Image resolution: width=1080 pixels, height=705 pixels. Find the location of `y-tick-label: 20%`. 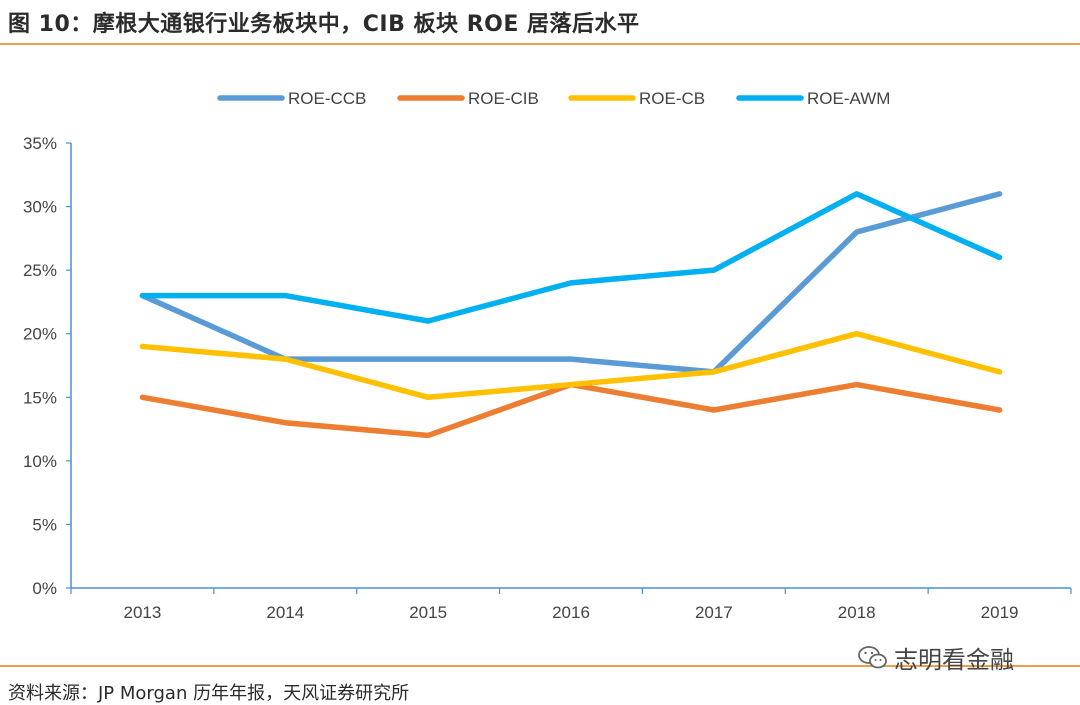

y-tick-label: 20% is located at coordinates (40, 334).